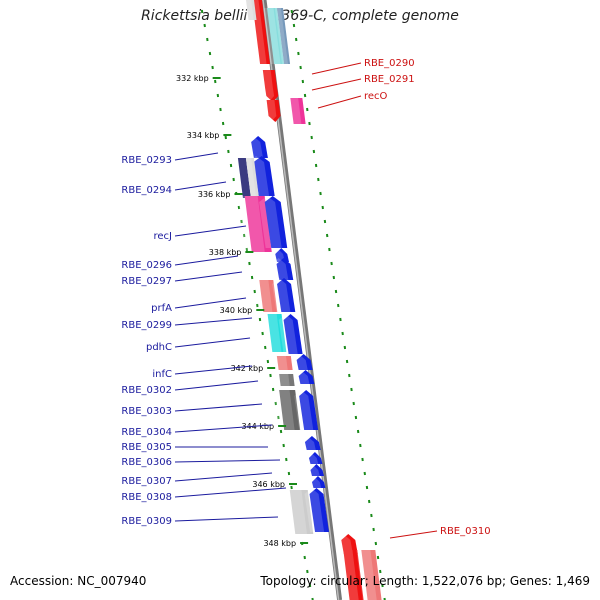 The width and height of the screenshot is (600, 600). What do you see at coordinates (146, 432) in the screenshot?
I see `gene-label-rbe_0304: RBE_0304` at bounding box center [146, 432].